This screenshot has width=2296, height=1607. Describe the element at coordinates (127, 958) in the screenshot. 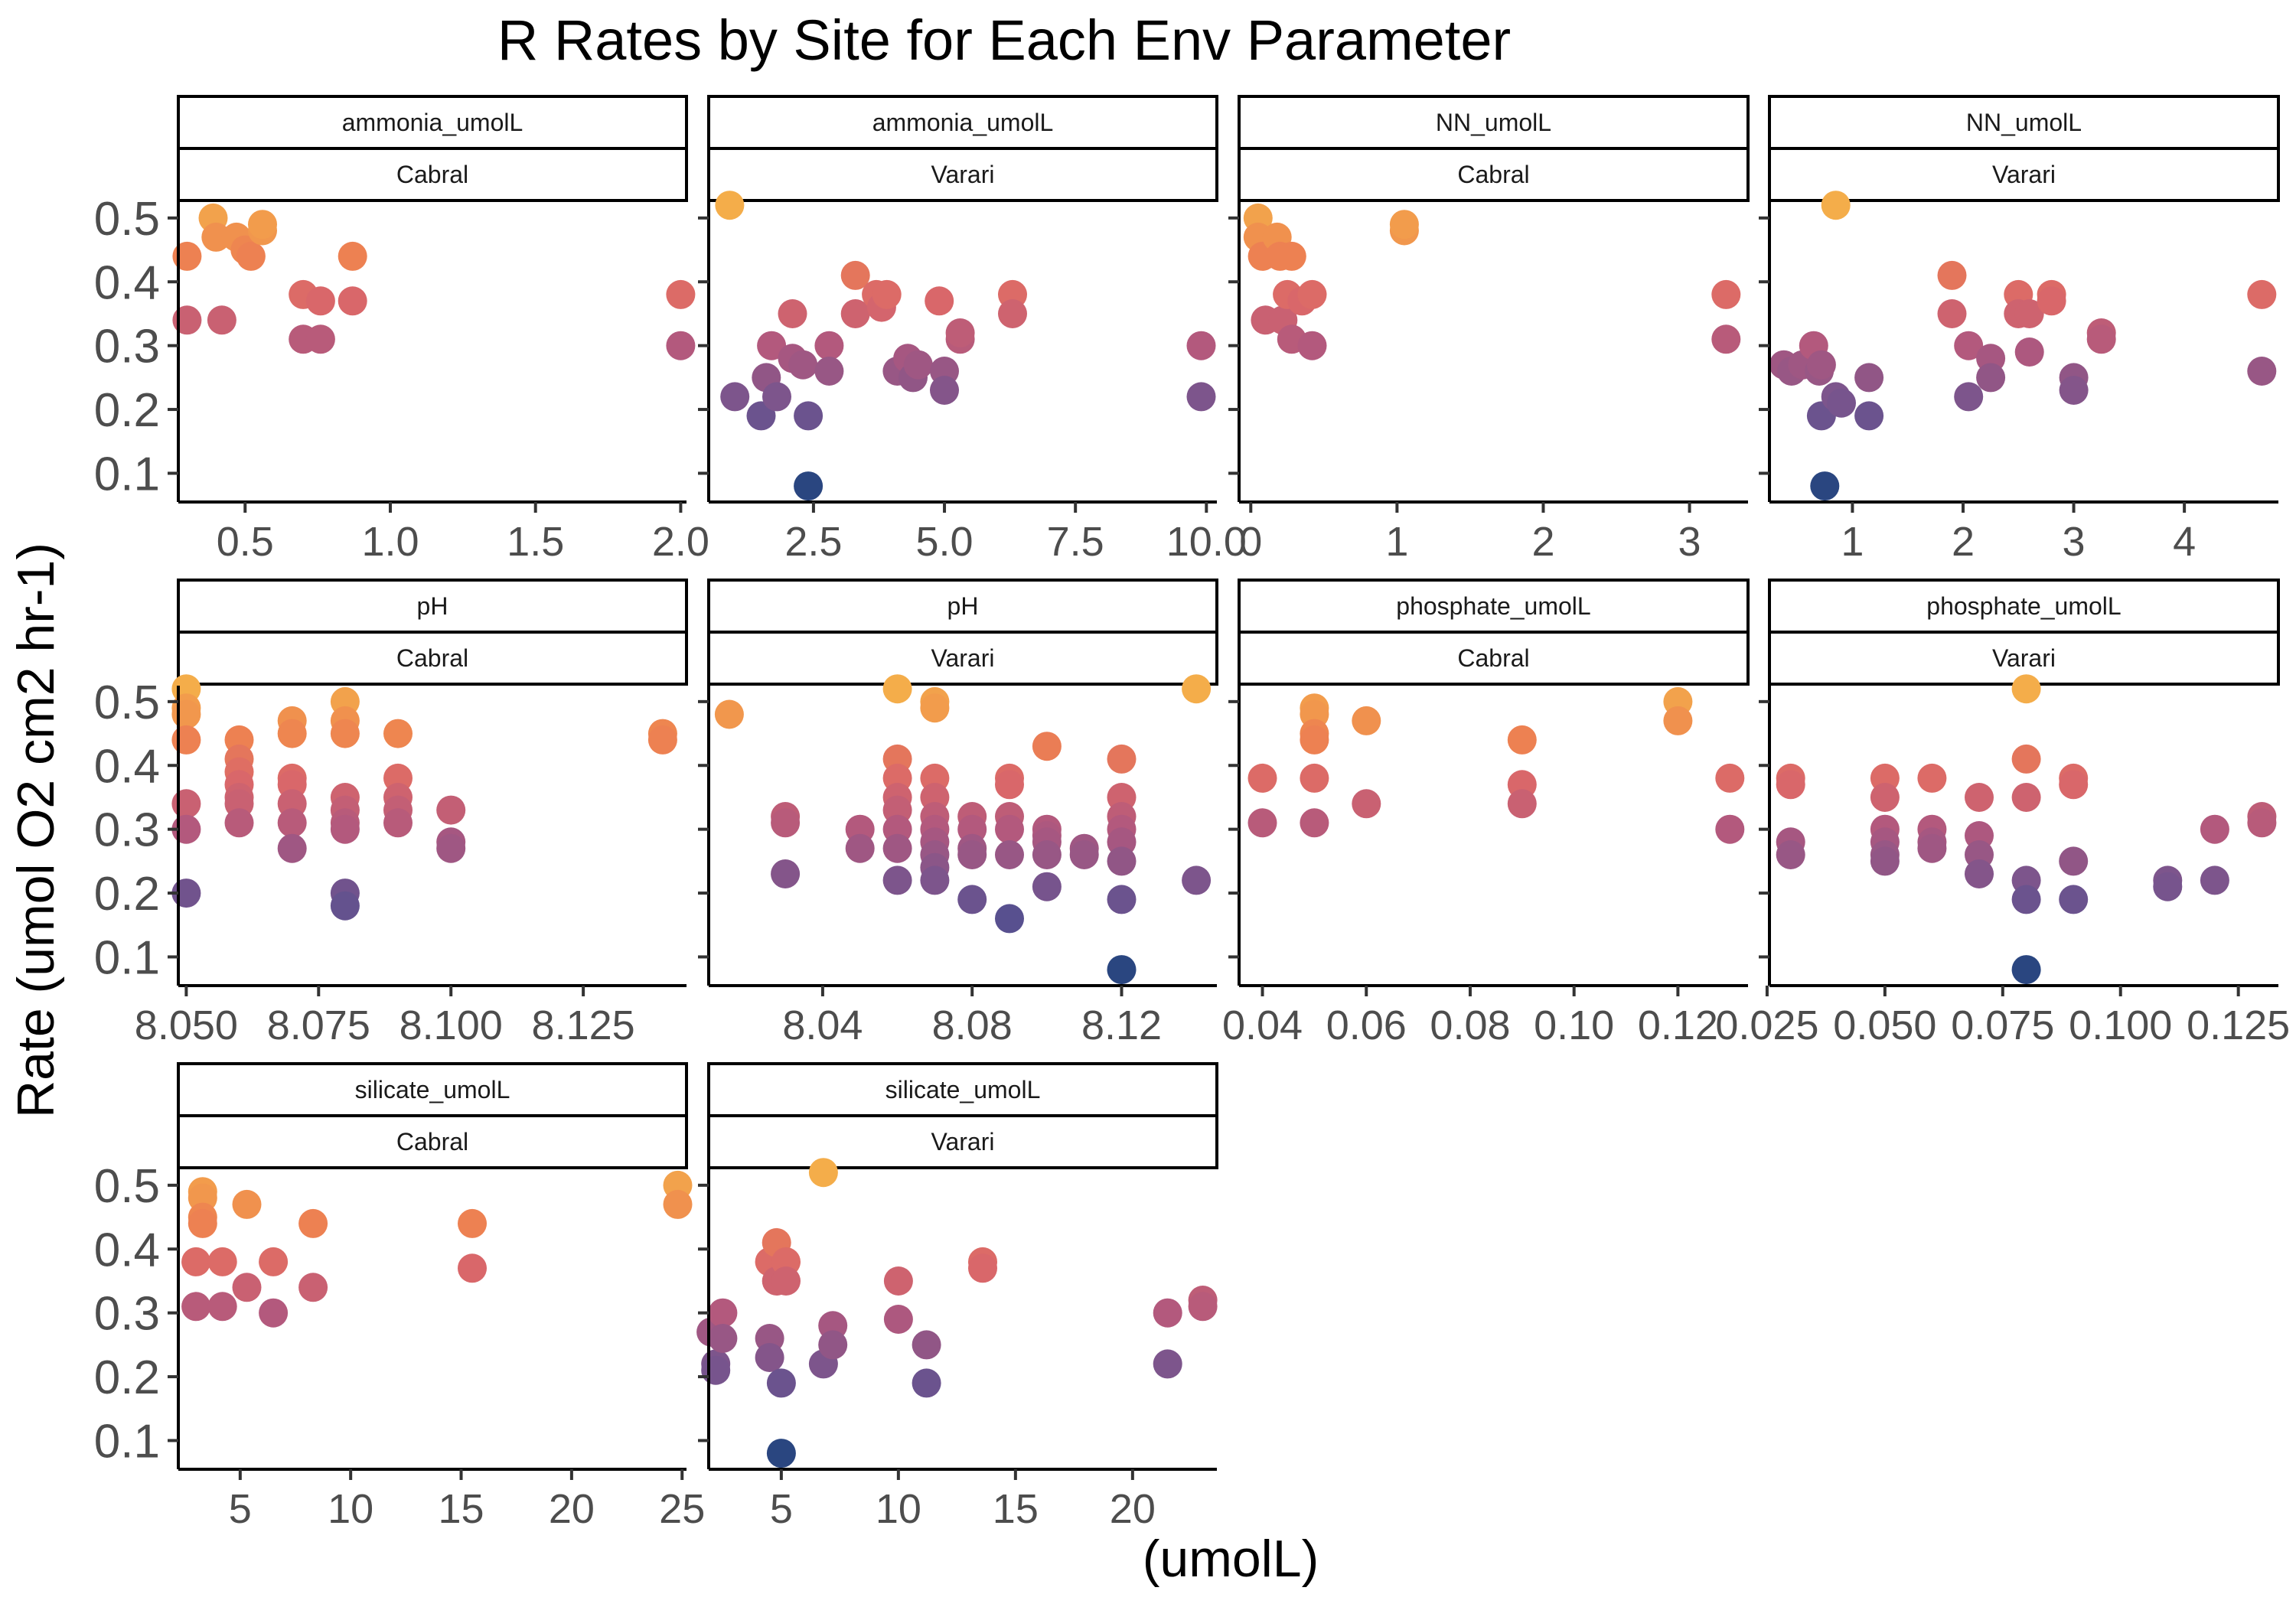

I see `y-tick-label: 0.1` at that location.